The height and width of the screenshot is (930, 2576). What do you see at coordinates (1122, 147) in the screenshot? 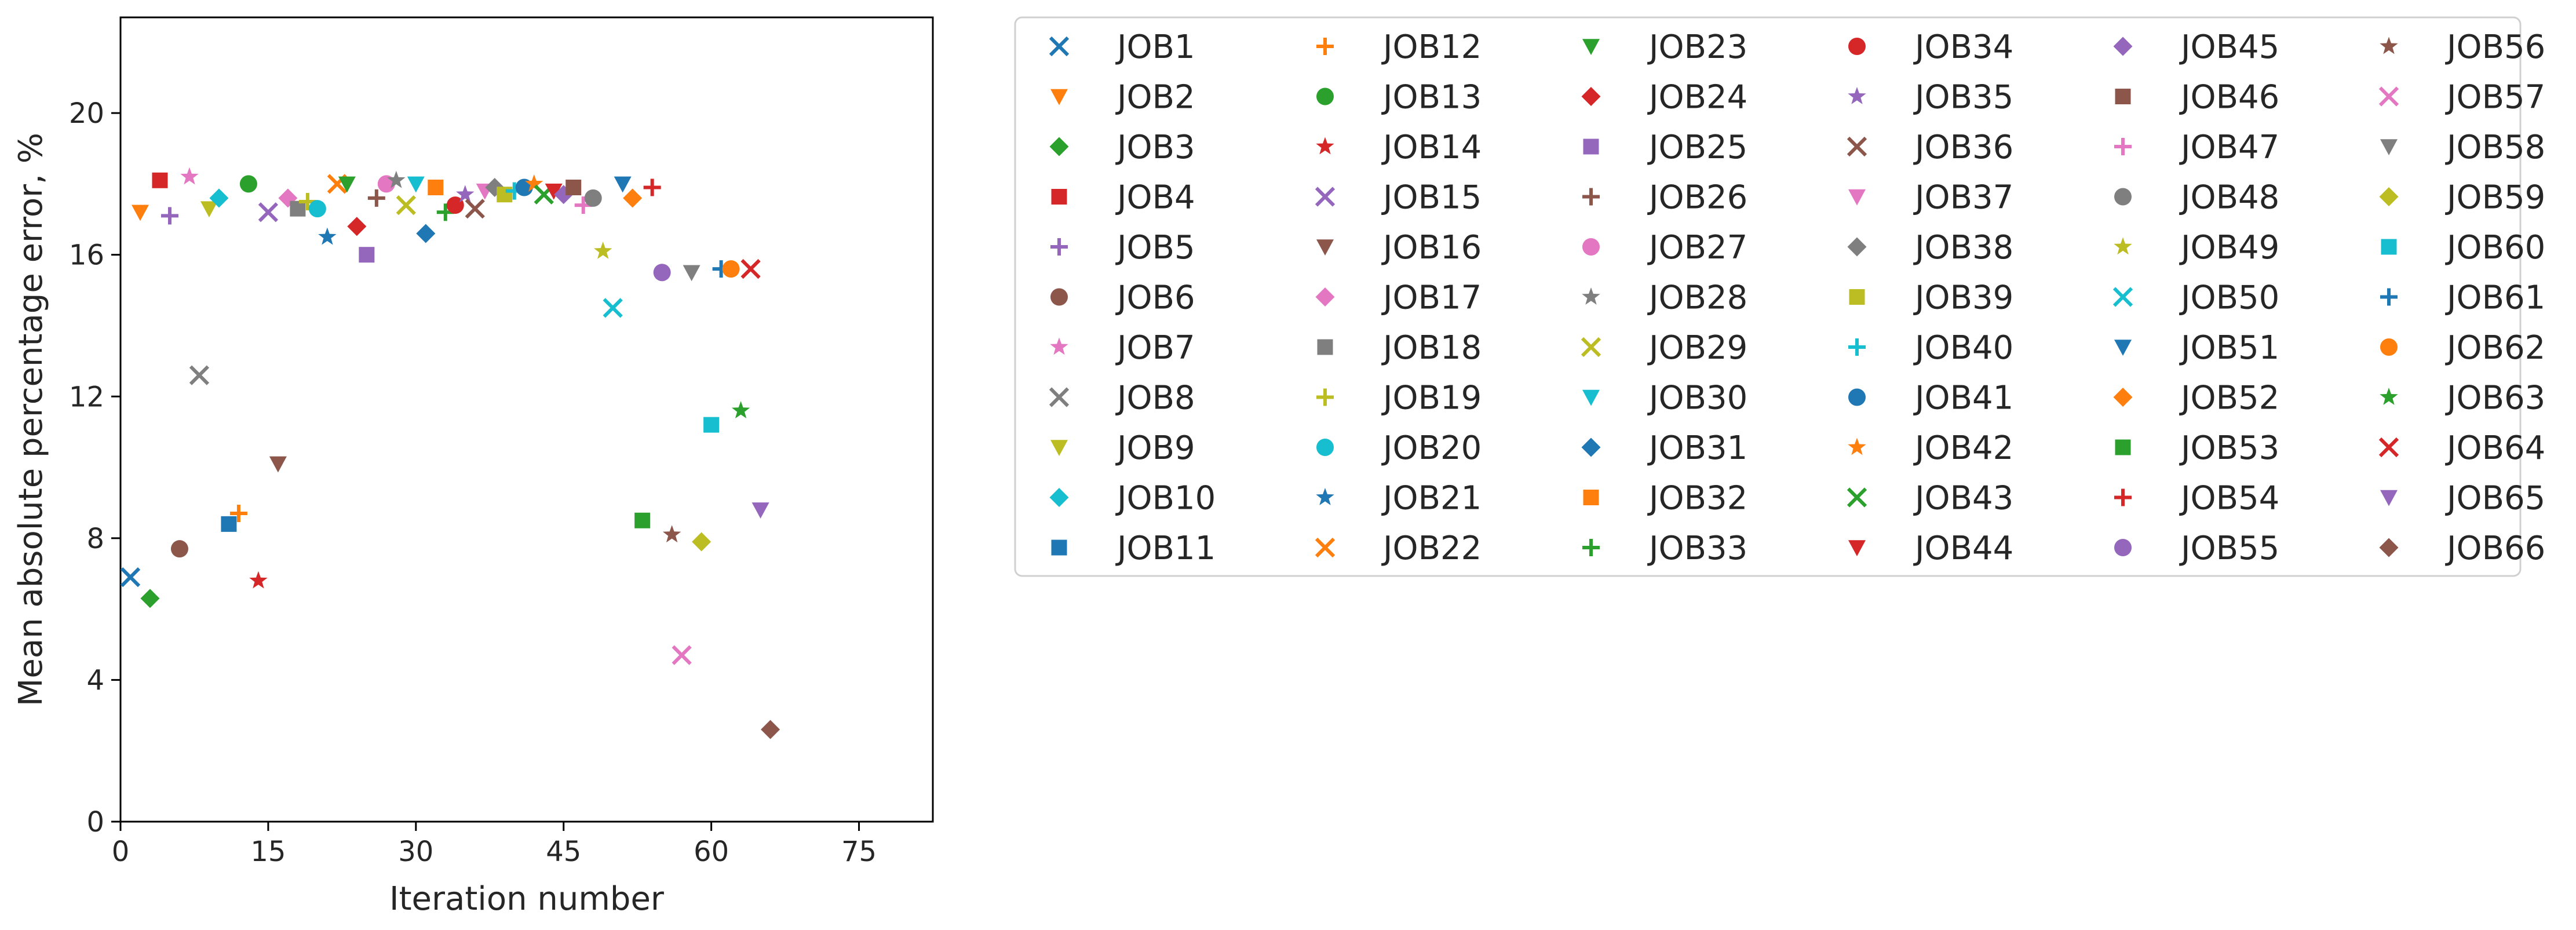
I see `legend-item-job3: JOB3` at bounding box center [1122, 147].